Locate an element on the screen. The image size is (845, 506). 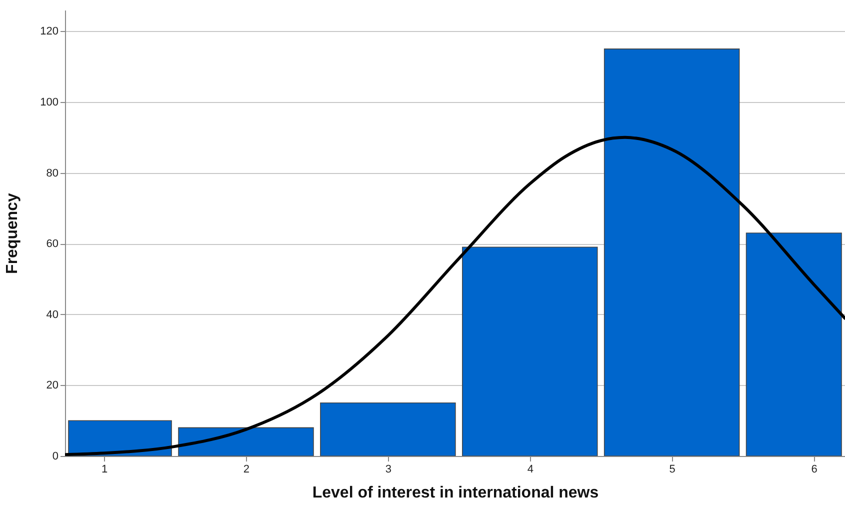
y-tick-label: 20 is located at coordinates (52, 386).